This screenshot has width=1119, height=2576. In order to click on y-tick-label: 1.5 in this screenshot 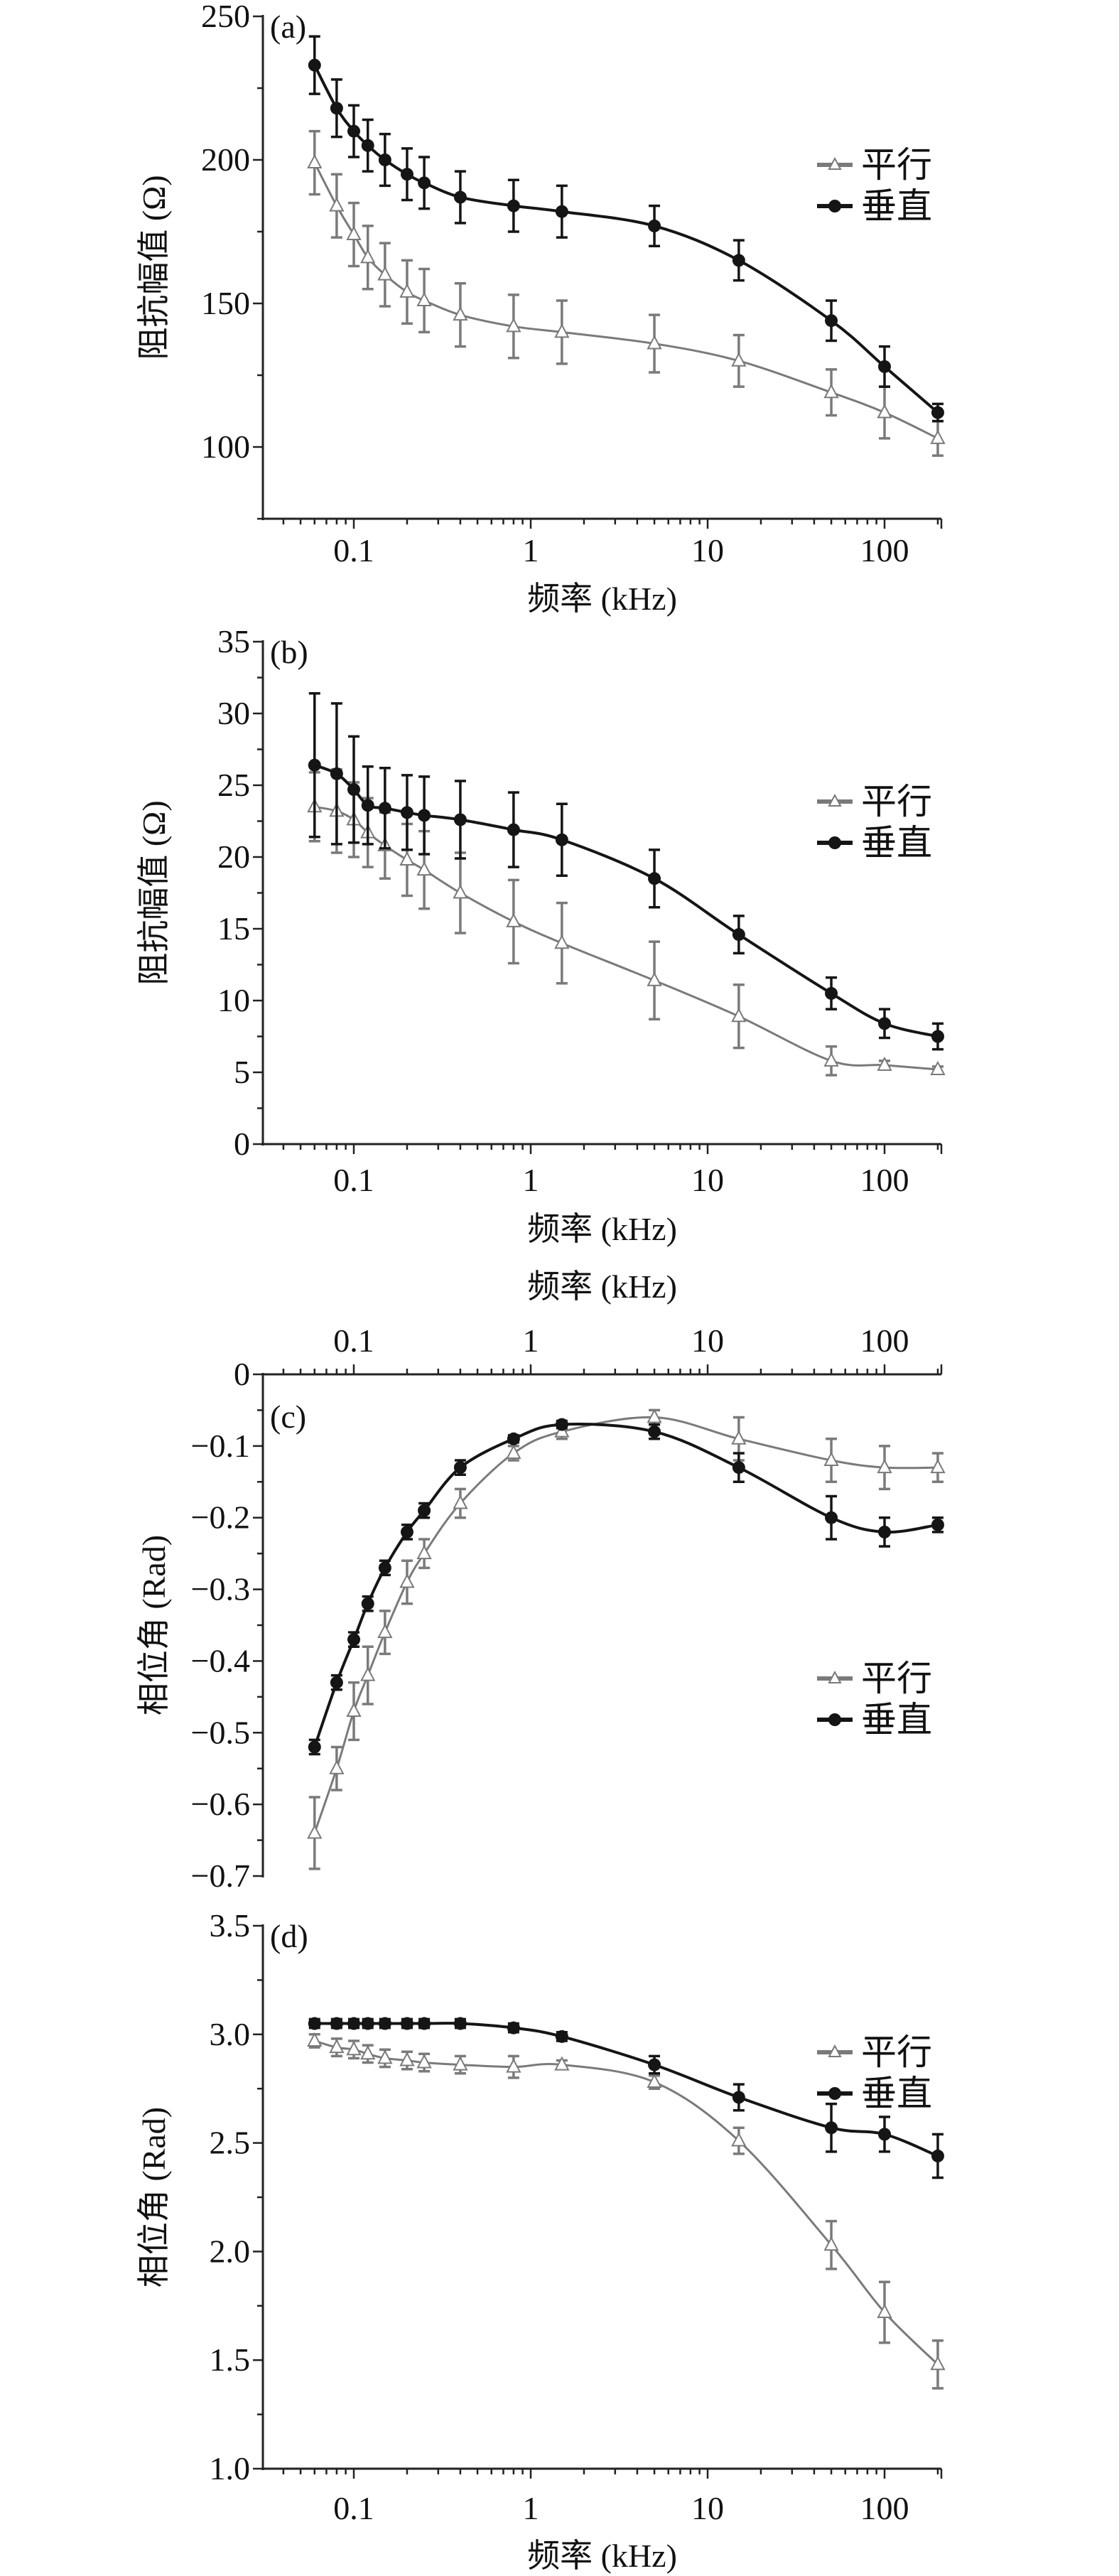, I will do `click(231, 2359)`.